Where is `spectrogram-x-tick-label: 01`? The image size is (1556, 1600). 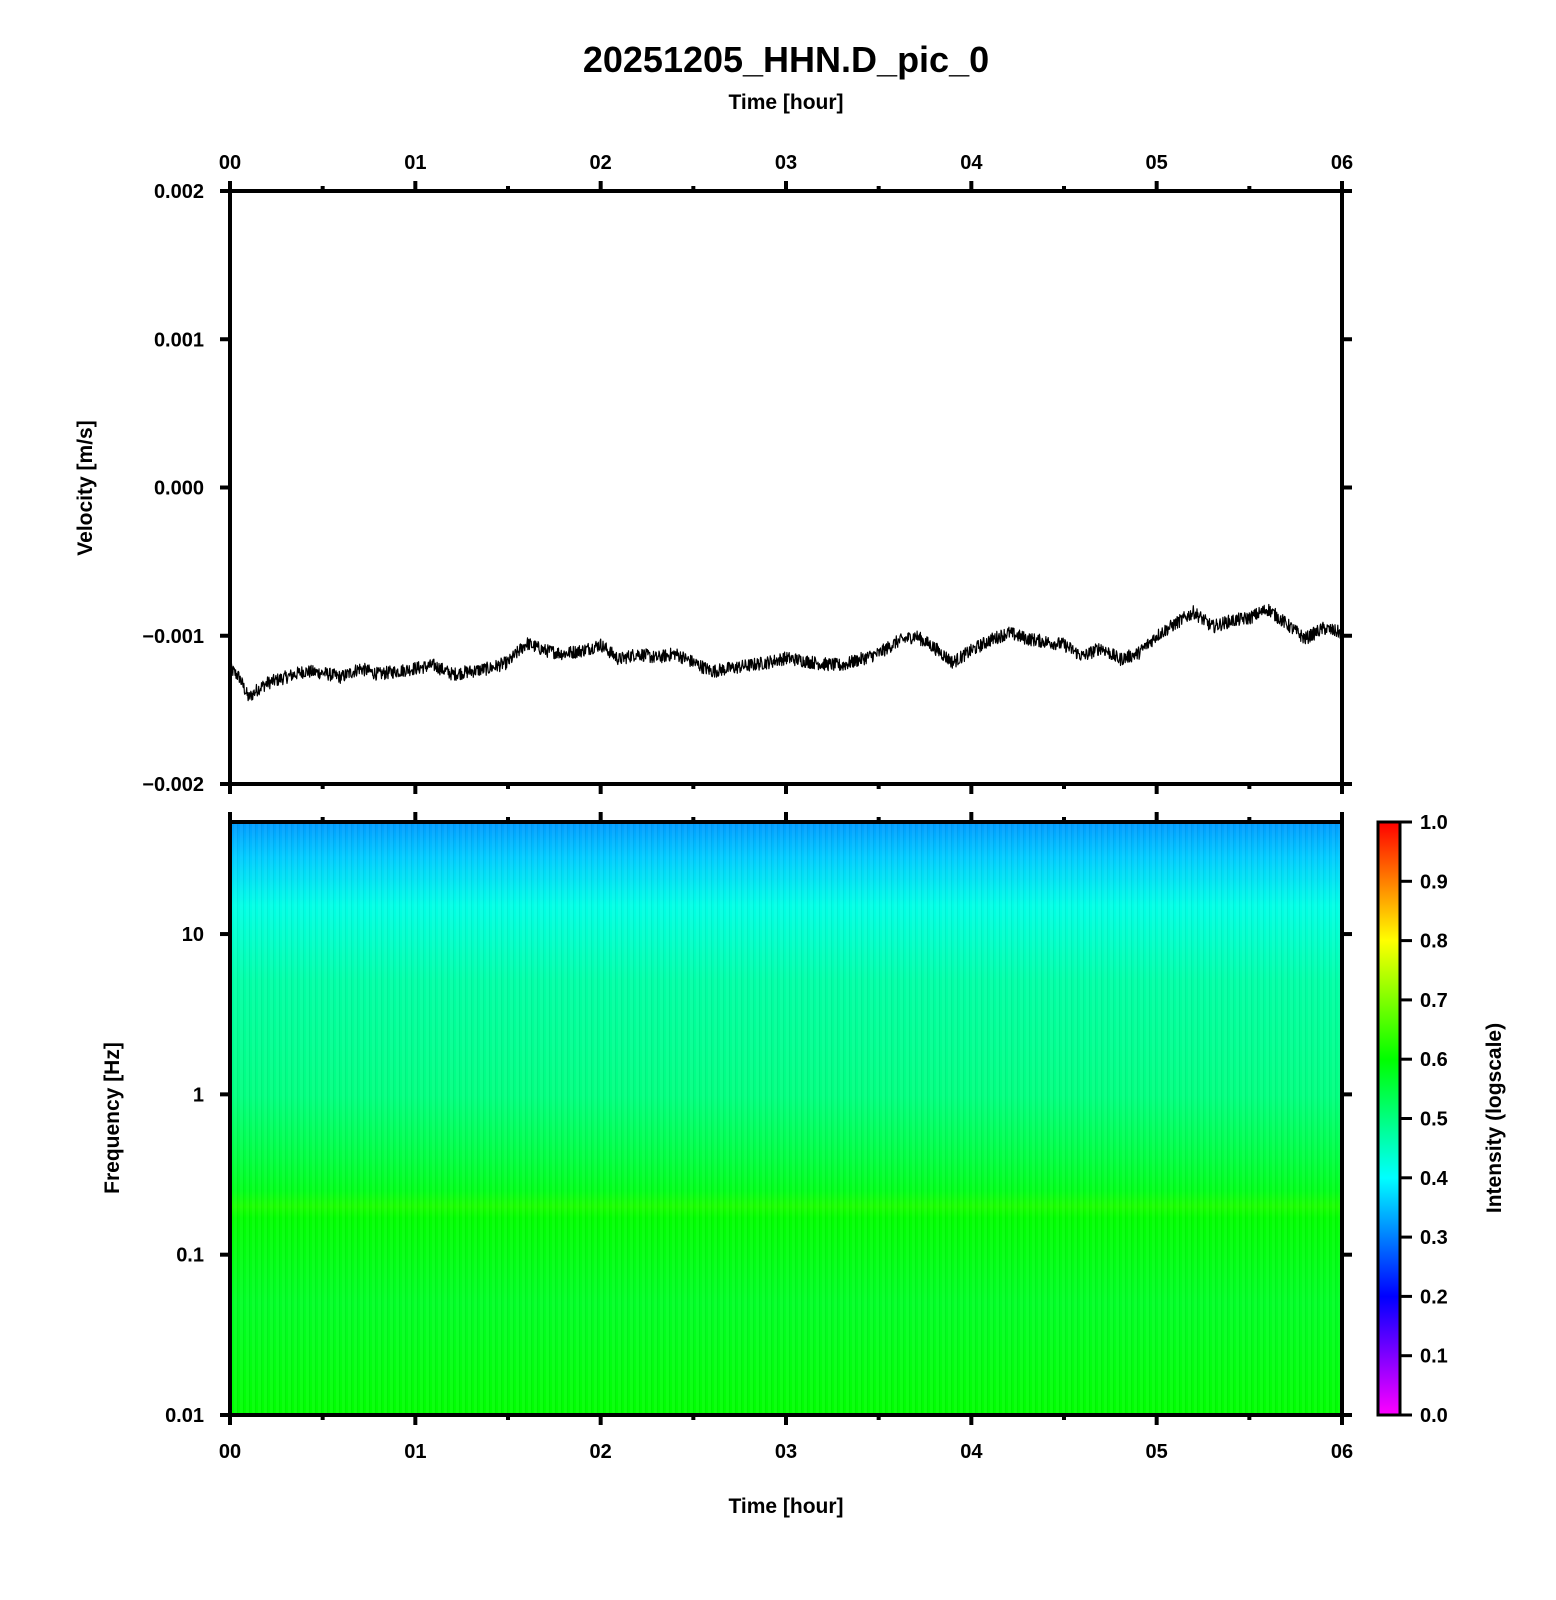
spectrogram-x-tick-label: 01 is located at coordinates (415, 1452).